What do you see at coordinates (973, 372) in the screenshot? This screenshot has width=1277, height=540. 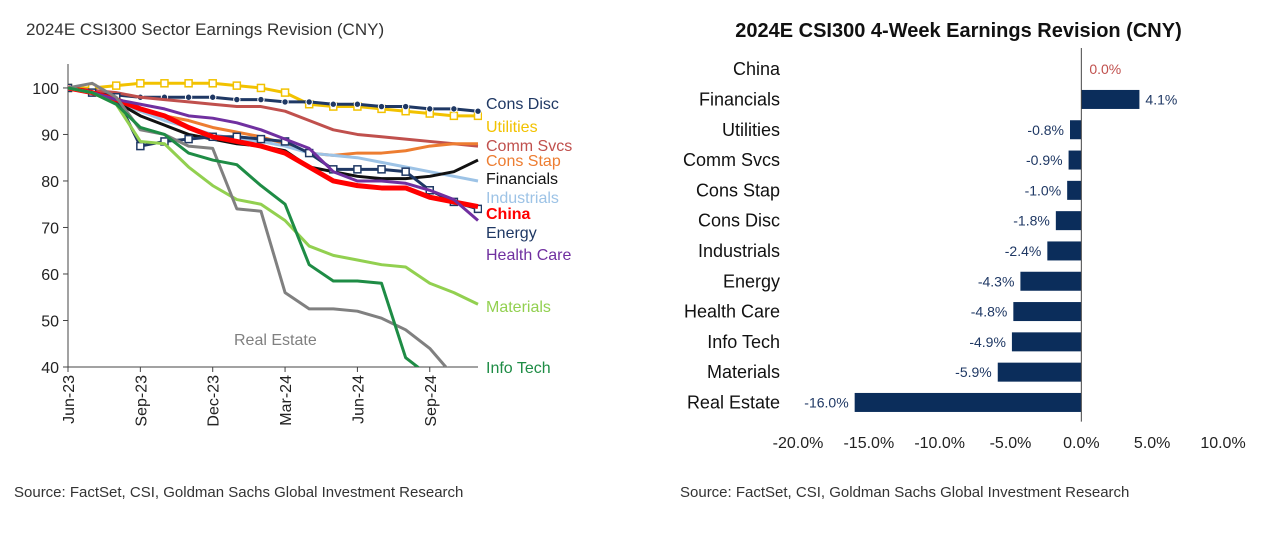 I see `value-label-materials: -5.9%` at bounding box center [973, 372].